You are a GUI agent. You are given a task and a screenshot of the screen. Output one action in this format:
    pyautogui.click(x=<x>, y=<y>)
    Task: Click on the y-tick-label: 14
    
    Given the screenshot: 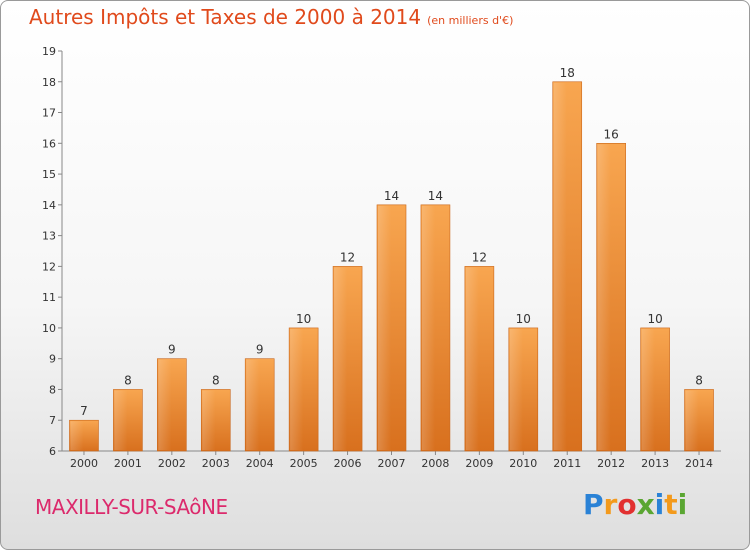 What is the action you would take?
    pyautogui.click(x=49, y=205)
    